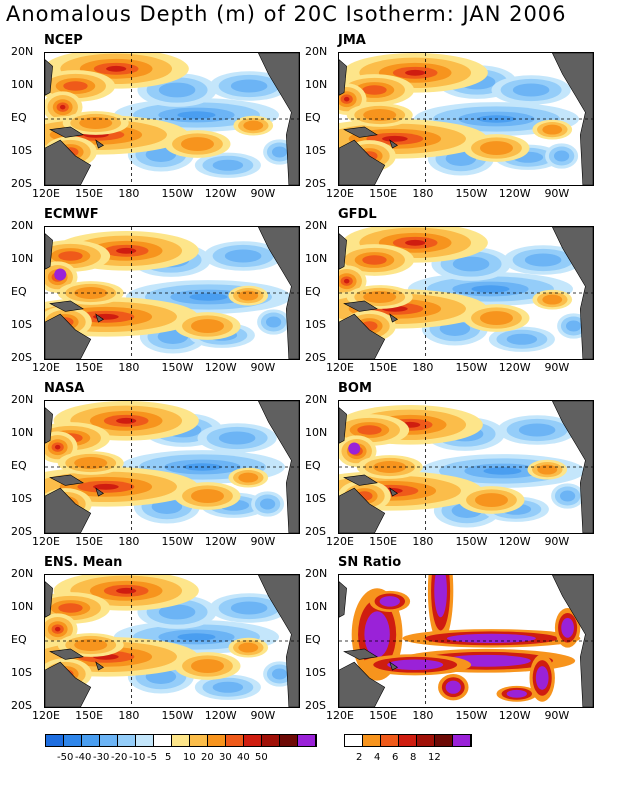 This screenshot has width=618, height=800. Describe the element at coordinates (207, 757) in the screenshot. I see `anomaly-colorbar-label: 20` at that location.